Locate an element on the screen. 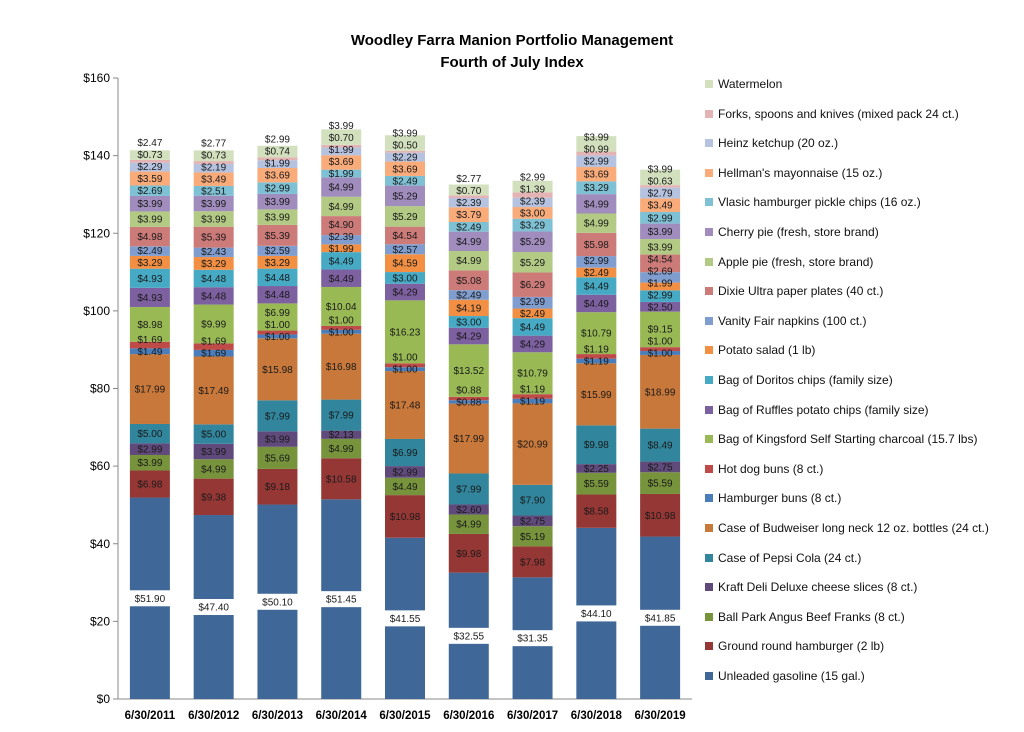  data-label: $4.90 is located at coordinates (341, 225).